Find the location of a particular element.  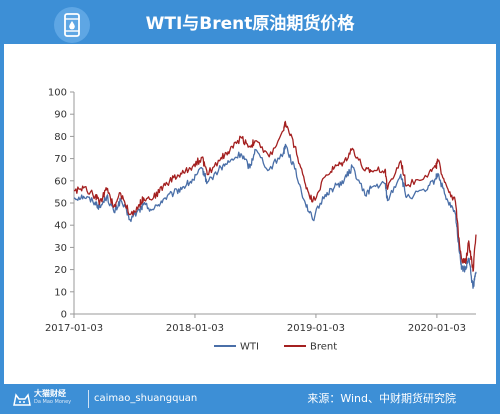

cat-logo-icon is located at coordinates (22, 399).